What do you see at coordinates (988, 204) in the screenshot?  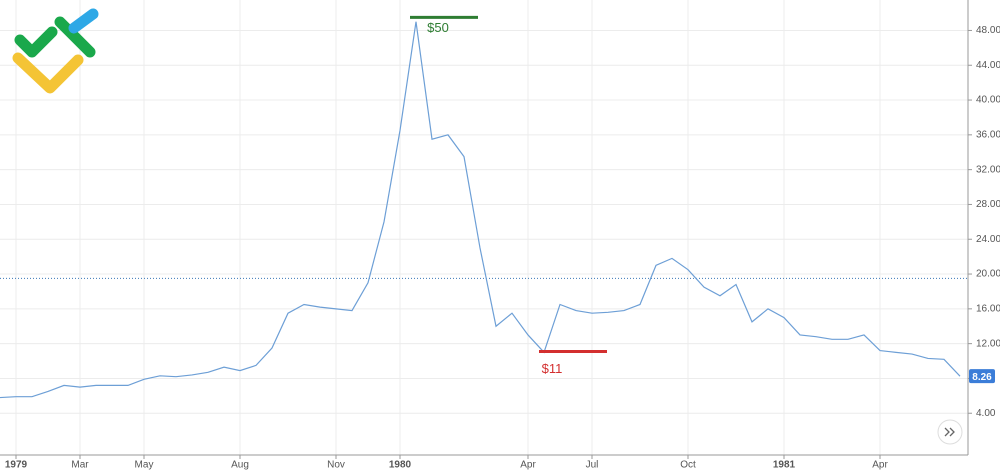 I see `y-tick-label: 28.00` at bounding box center [988, 204].